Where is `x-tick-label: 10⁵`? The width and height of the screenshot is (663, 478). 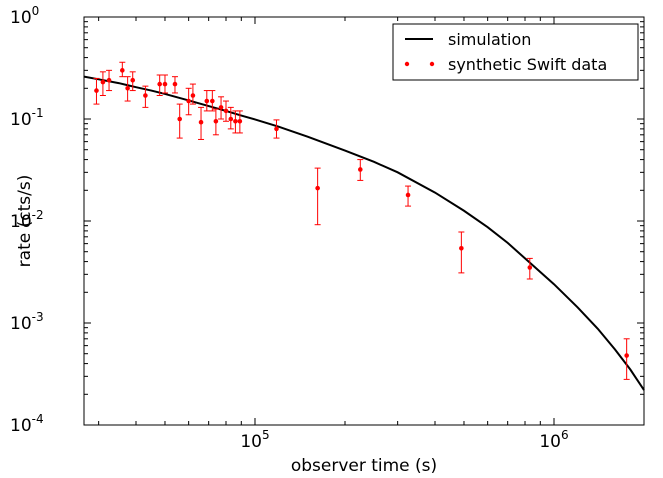
x-tick-label: 10⁵ is located at coordinates (254, 440).